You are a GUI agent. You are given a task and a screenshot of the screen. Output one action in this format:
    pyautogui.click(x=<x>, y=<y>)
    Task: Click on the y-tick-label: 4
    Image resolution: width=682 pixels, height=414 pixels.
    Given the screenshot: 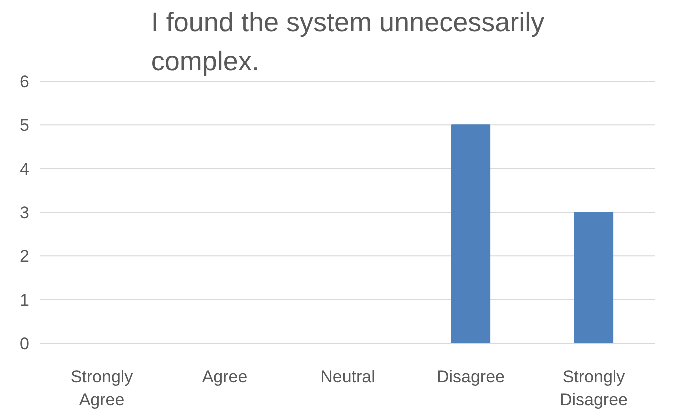 What is the action you would take?
    pyautogui.click(x=25, y=169)
    